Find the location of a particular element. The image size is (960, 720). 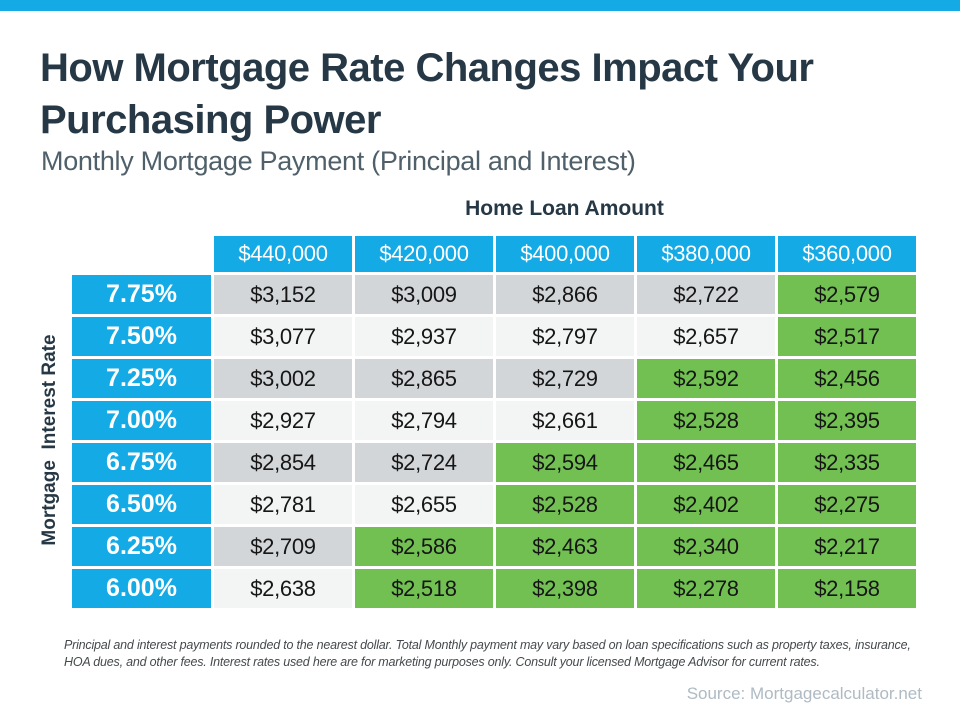

source-credit: Source: Mortgagecalculator.net is located at coordinates (804, 693).